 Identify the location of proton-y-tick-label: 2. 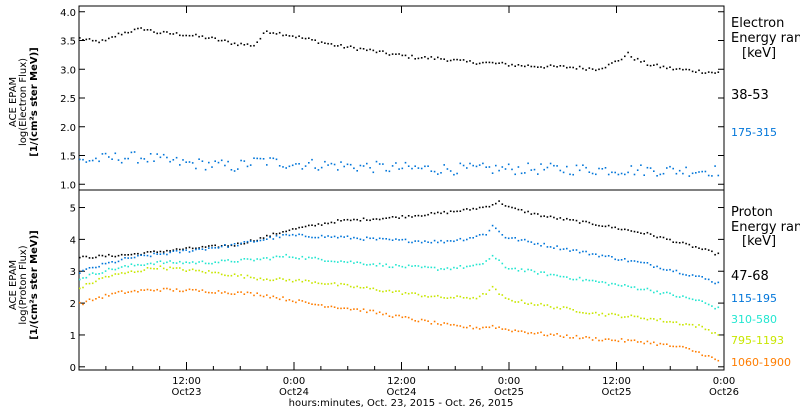
(73, 304).